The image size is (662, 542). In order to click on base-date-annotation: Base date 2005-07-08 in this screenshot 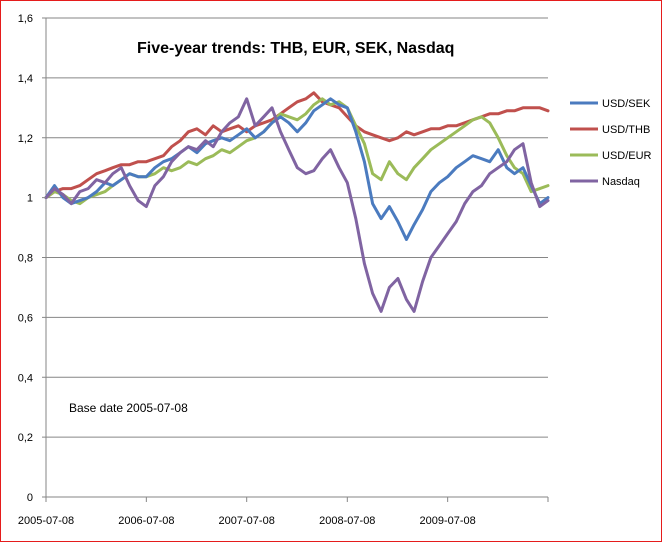, I will do `click(128, 408)`.